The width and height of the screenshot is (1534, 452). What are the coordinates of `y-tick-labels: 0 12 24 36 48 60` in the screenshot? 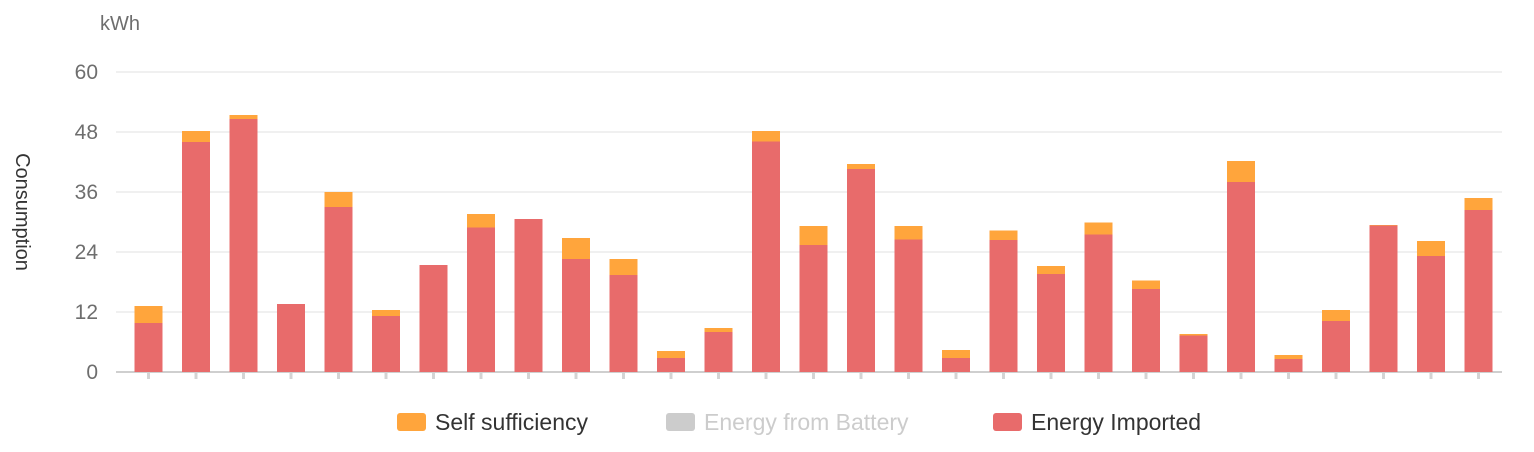 It's located at (87, 222).